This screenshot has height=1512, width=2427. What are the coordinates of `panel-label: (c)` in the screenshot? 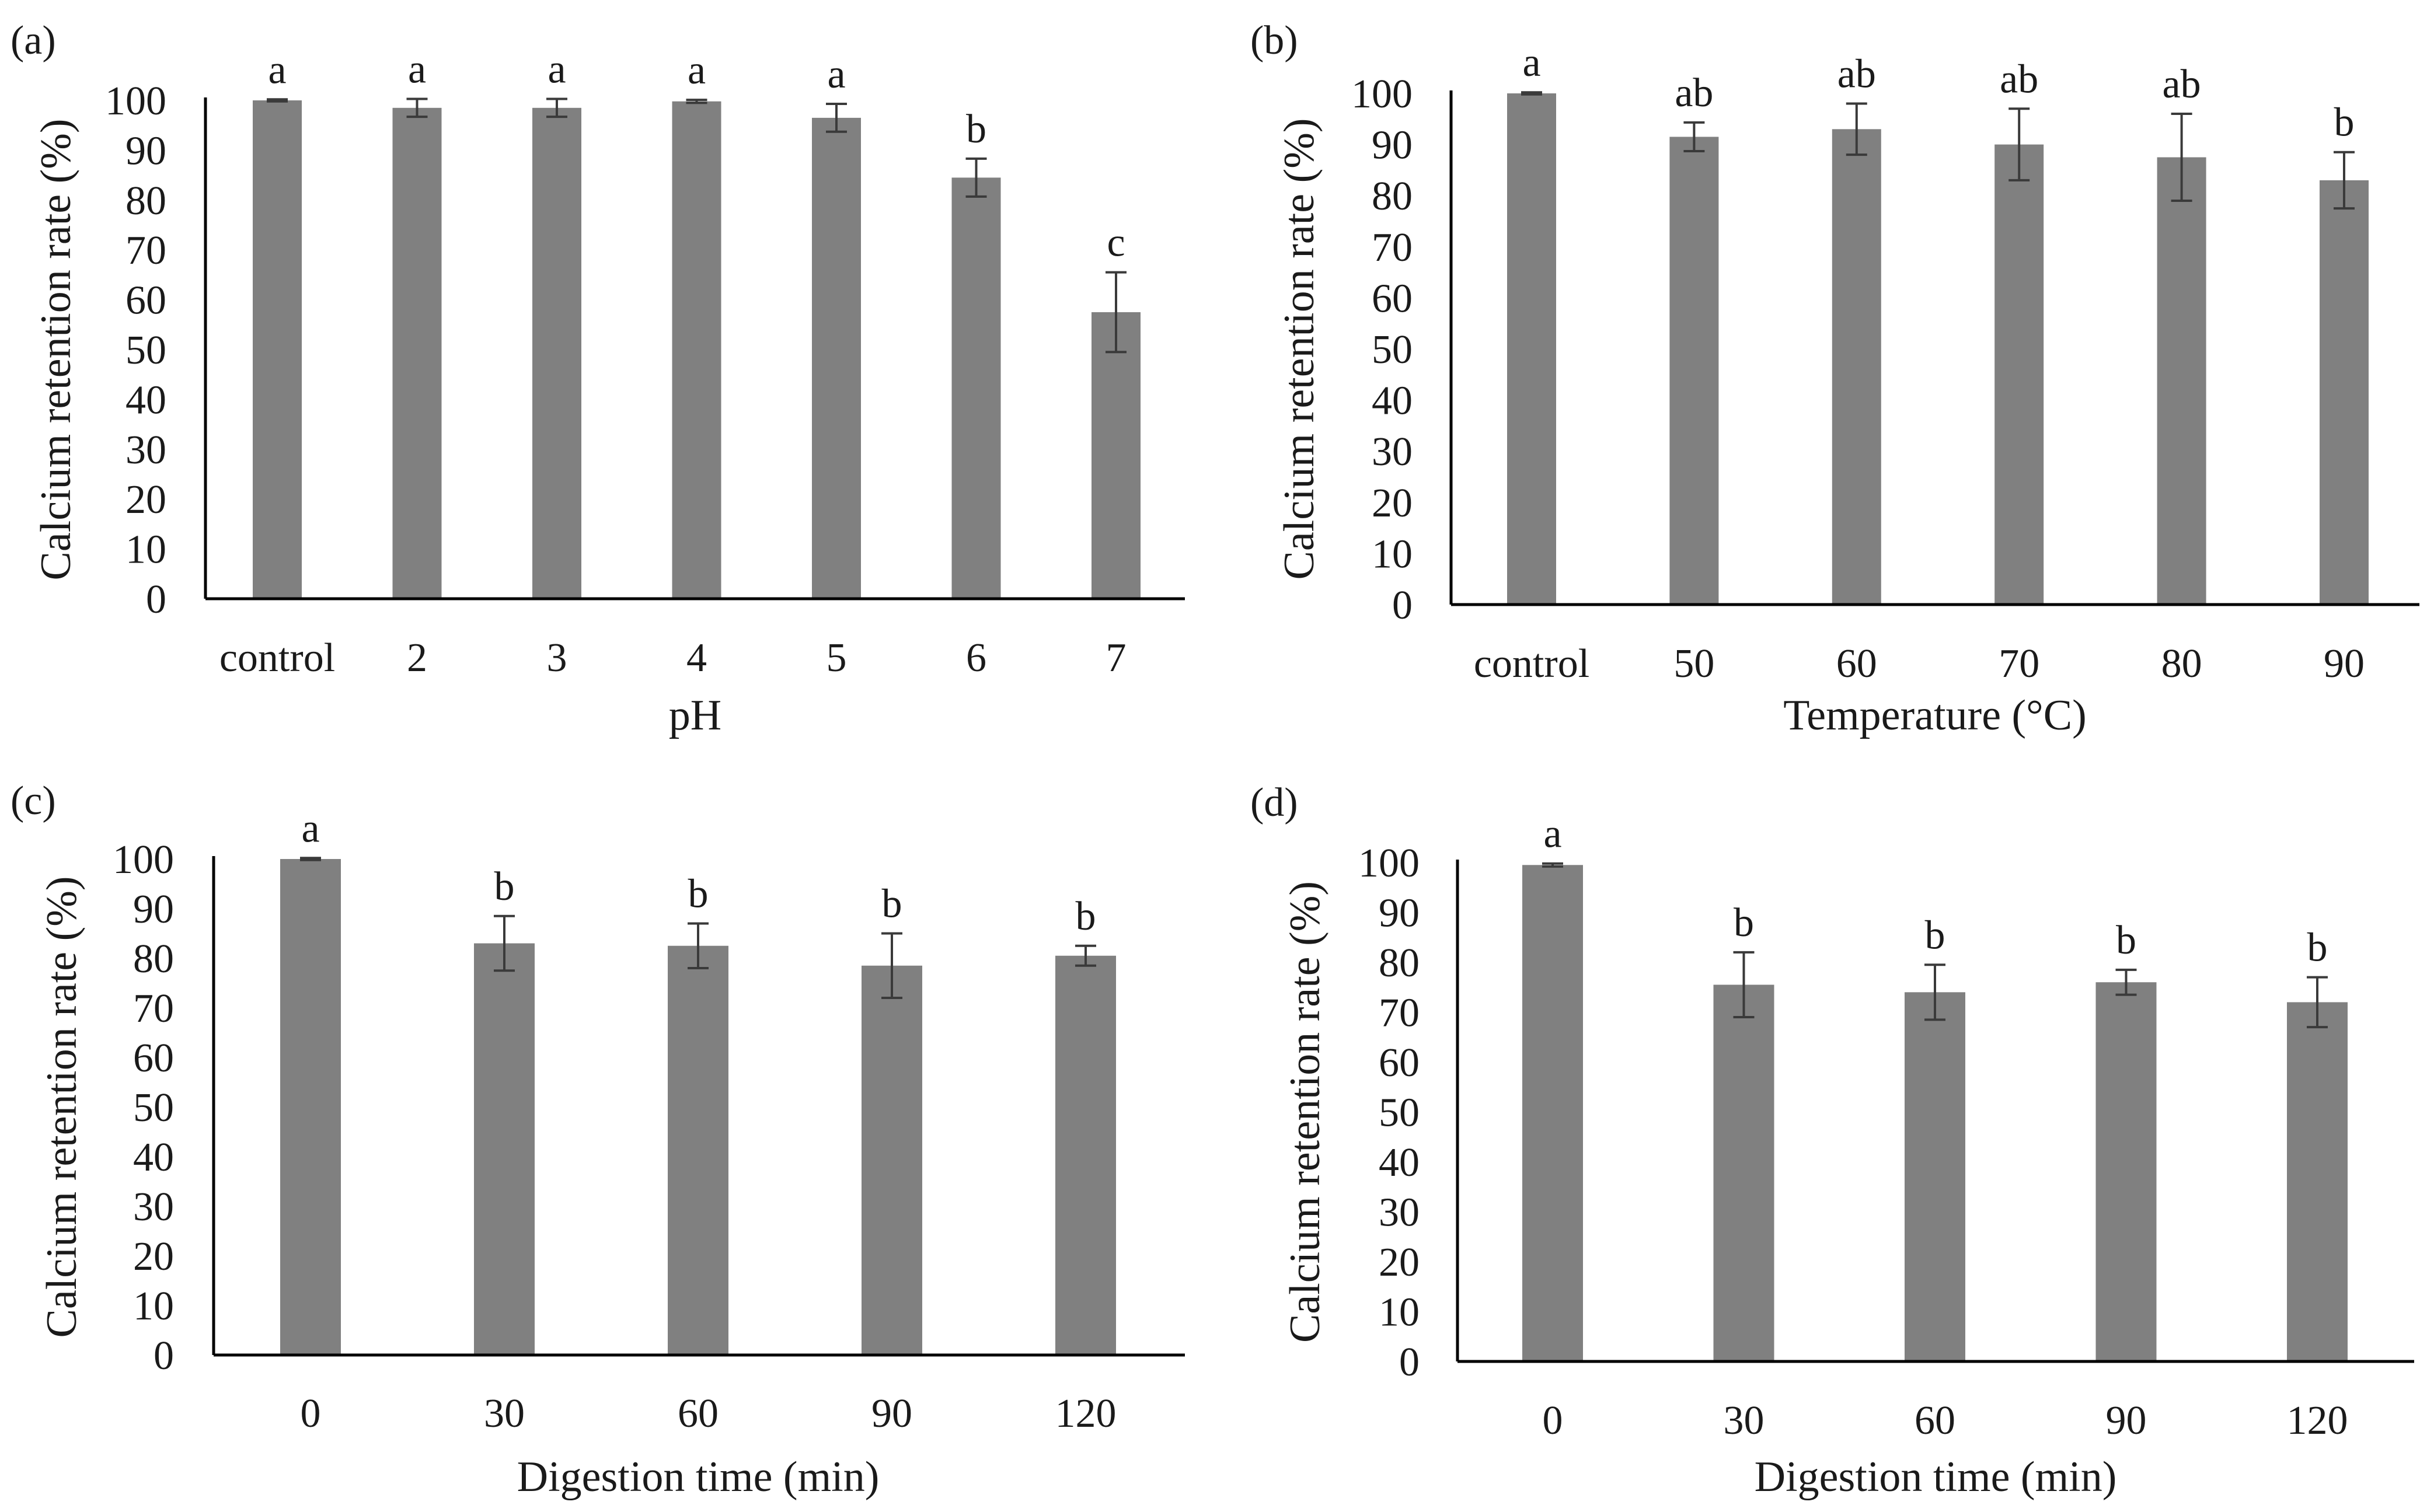 It's located at (33, 800).